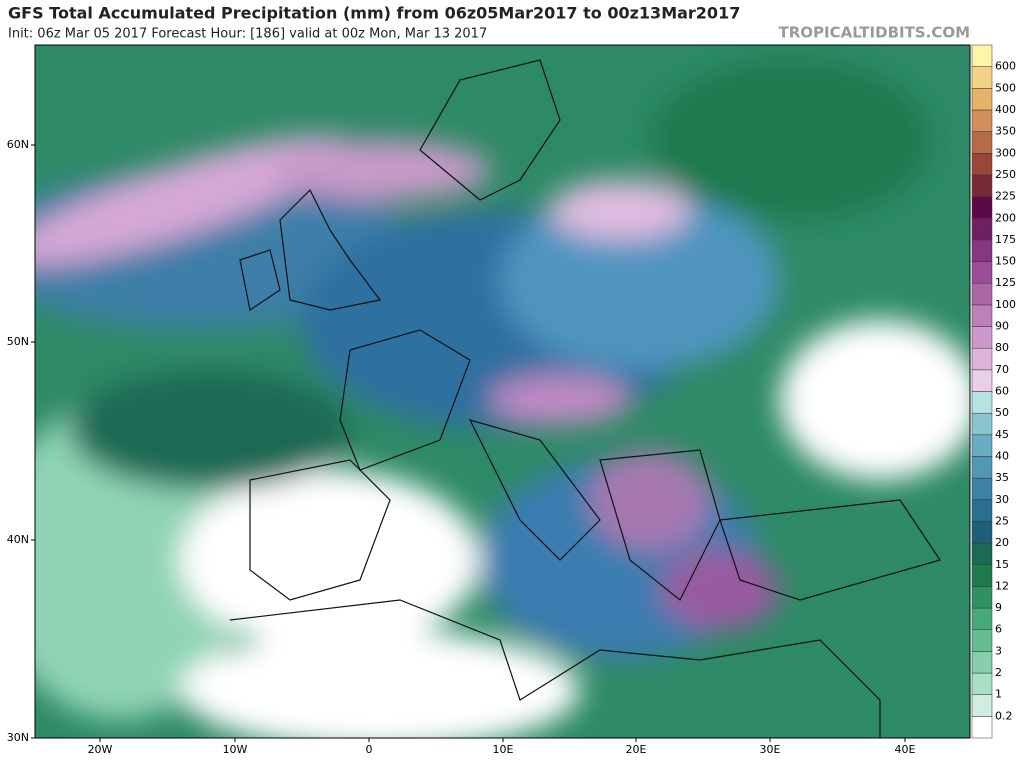 The height and width of the screenshot is (761, 1024). I want to click on colorbar-label: 150, so click(1005, 261).